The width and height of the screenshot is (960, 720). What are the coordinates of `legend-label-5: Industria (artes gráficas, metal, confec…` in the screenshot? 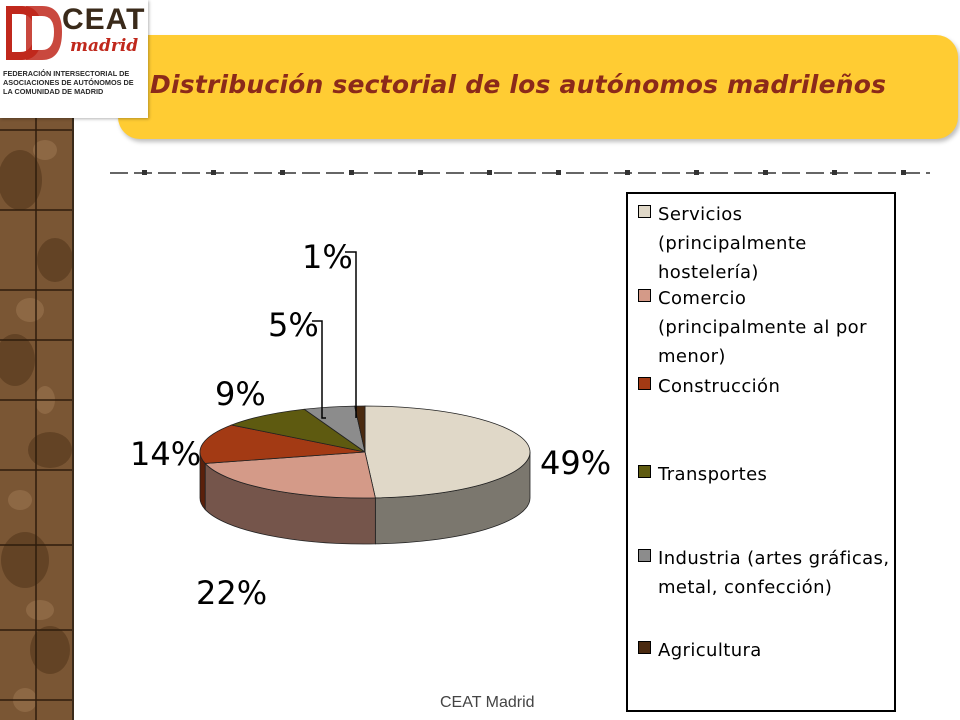 It's located at (774, 573).